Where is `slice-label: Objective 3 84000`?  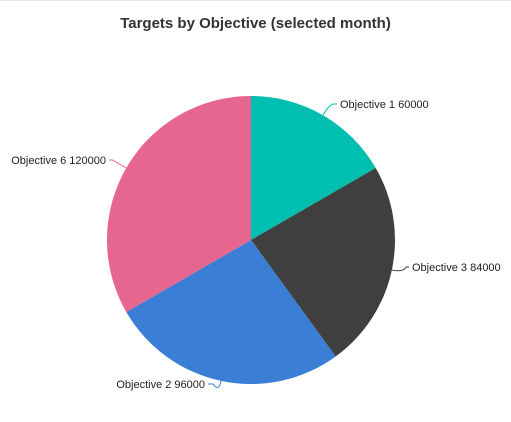 slice-label: Objective 3 84000 is located at coordinates (456, 268).